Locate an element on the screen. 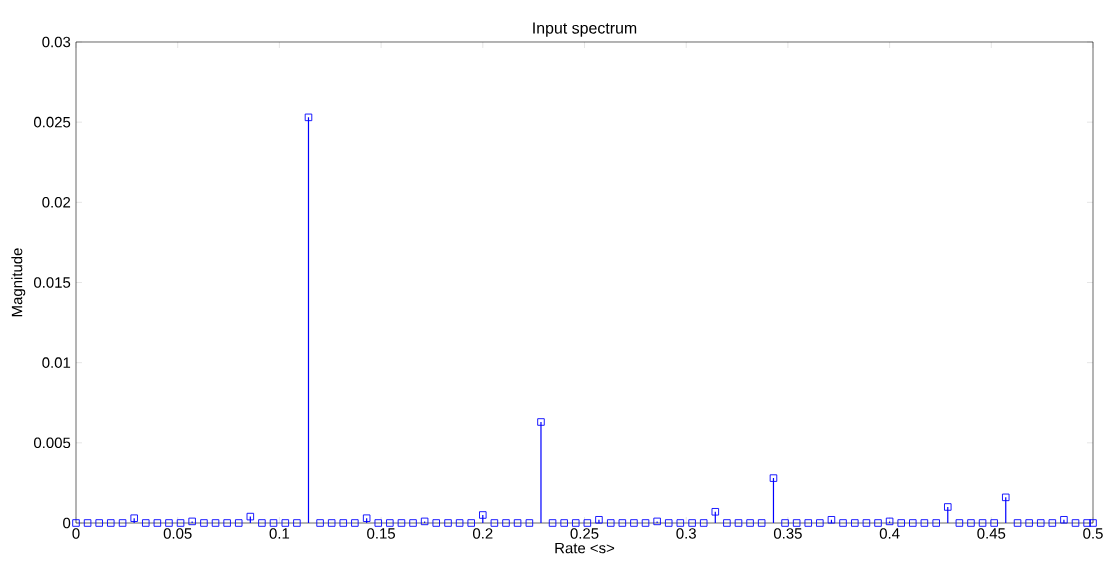  y-tick-label: 0.02 is located at coordinates (56, 202).